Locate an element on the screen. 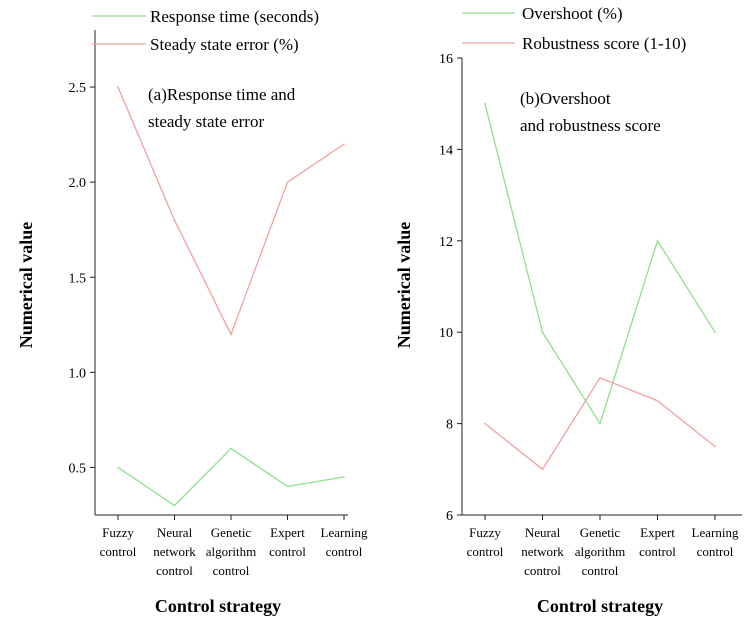  y-tick-label: 16 is located at coordinates (446, 59).